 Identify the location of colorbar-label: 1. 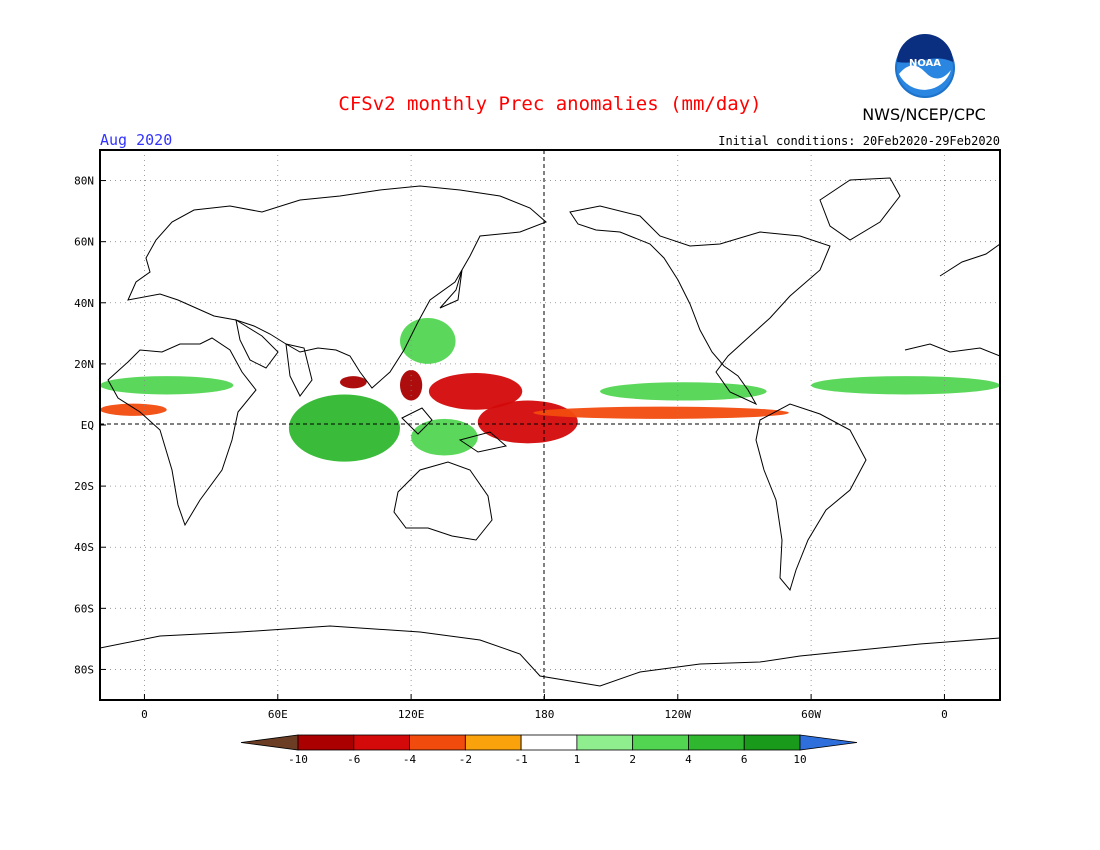
(577, 759).